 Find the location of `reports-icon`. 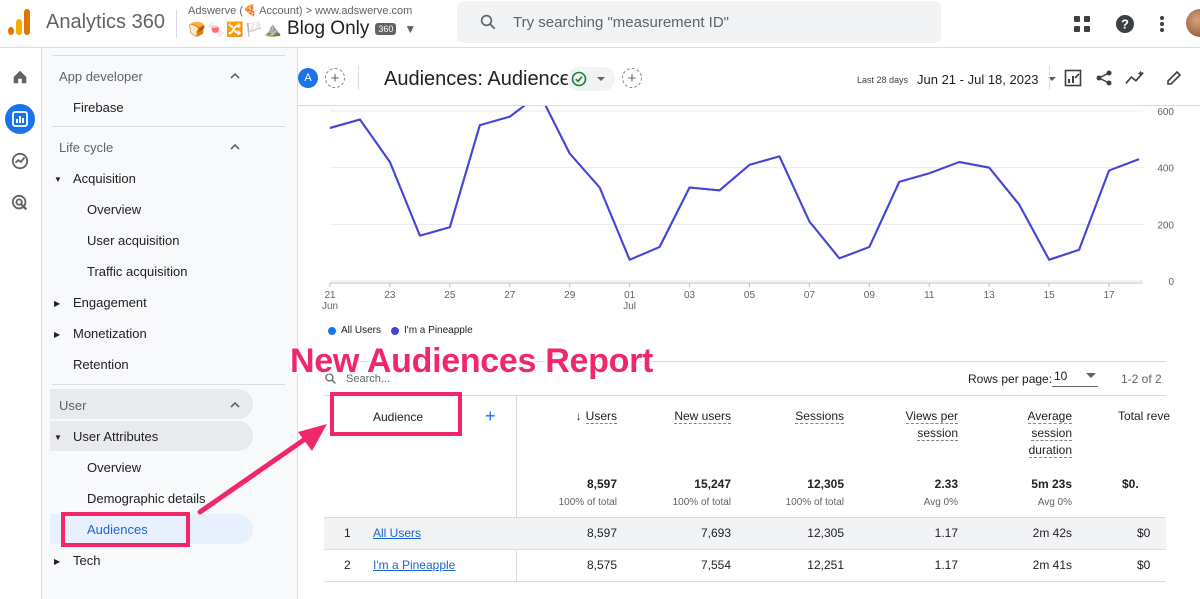

reports-icon is located at coordinates (20, 119).